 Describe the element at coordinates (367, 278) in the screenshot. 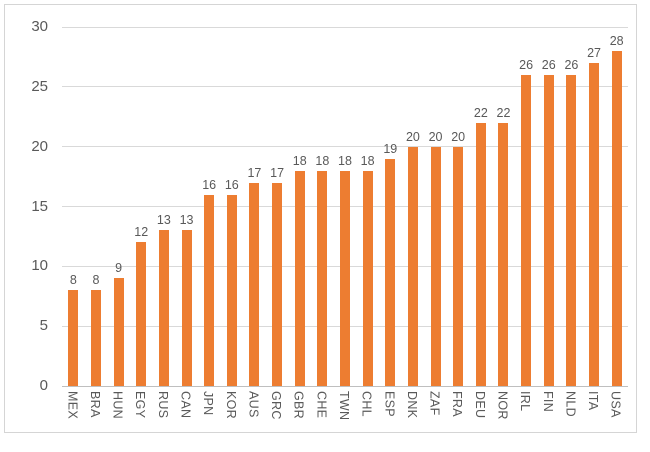

I see `bar-chl` at that location.